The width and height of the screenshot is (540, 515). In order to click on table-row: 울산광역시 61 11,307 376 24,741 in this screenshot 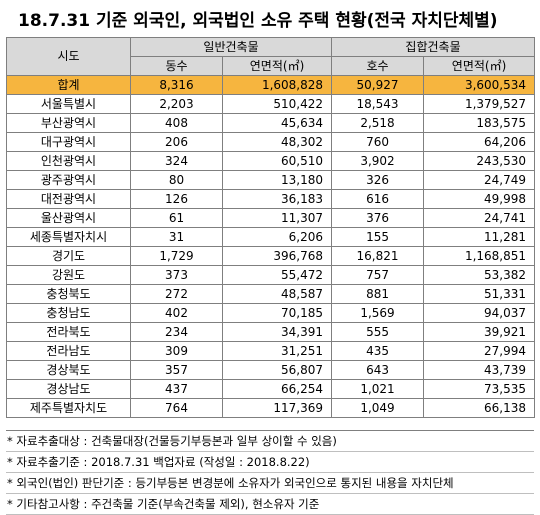, I will do `click(271, 218)`.